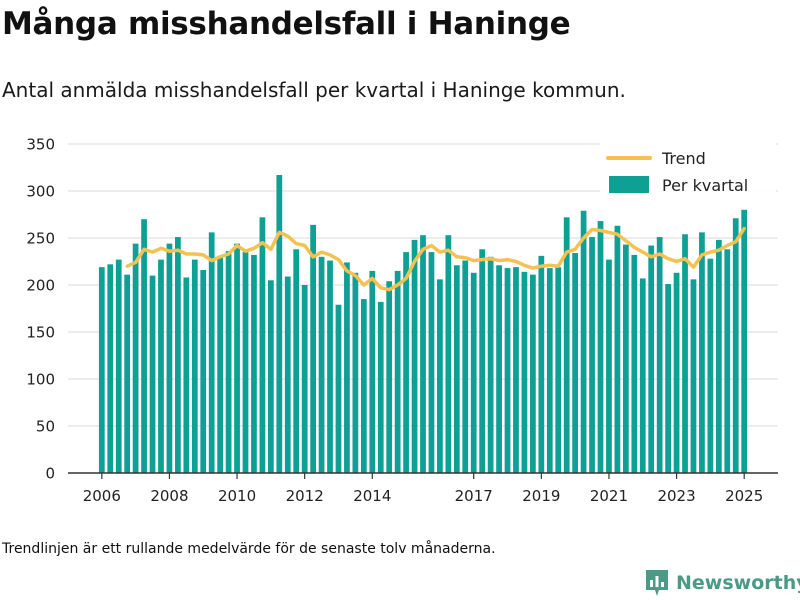 The image size is (800, 600). I want to click on y-tick-label: 250, so click(40, 239).